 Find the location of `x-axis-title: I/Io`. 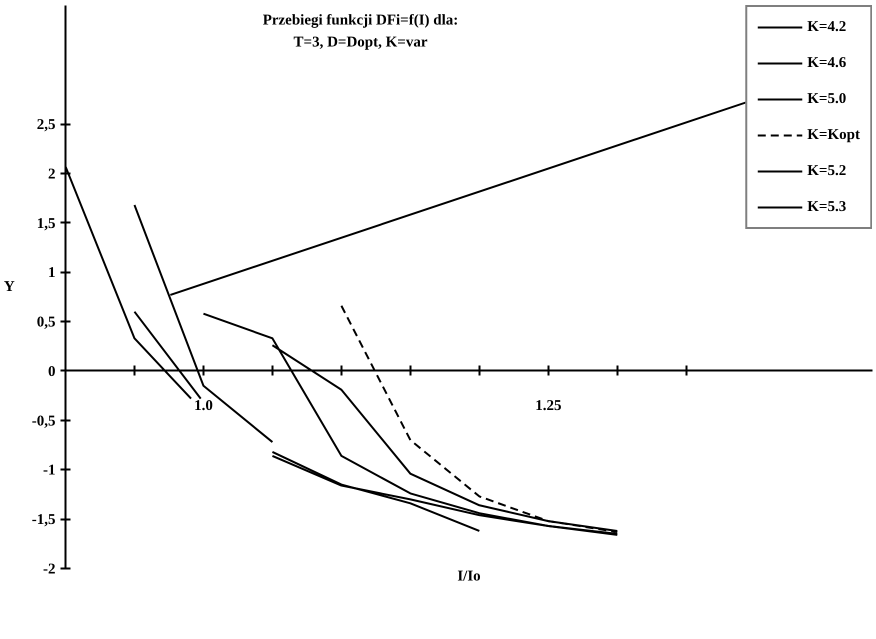

x-axis-title: I/Io is located at coordinates (469, 576).